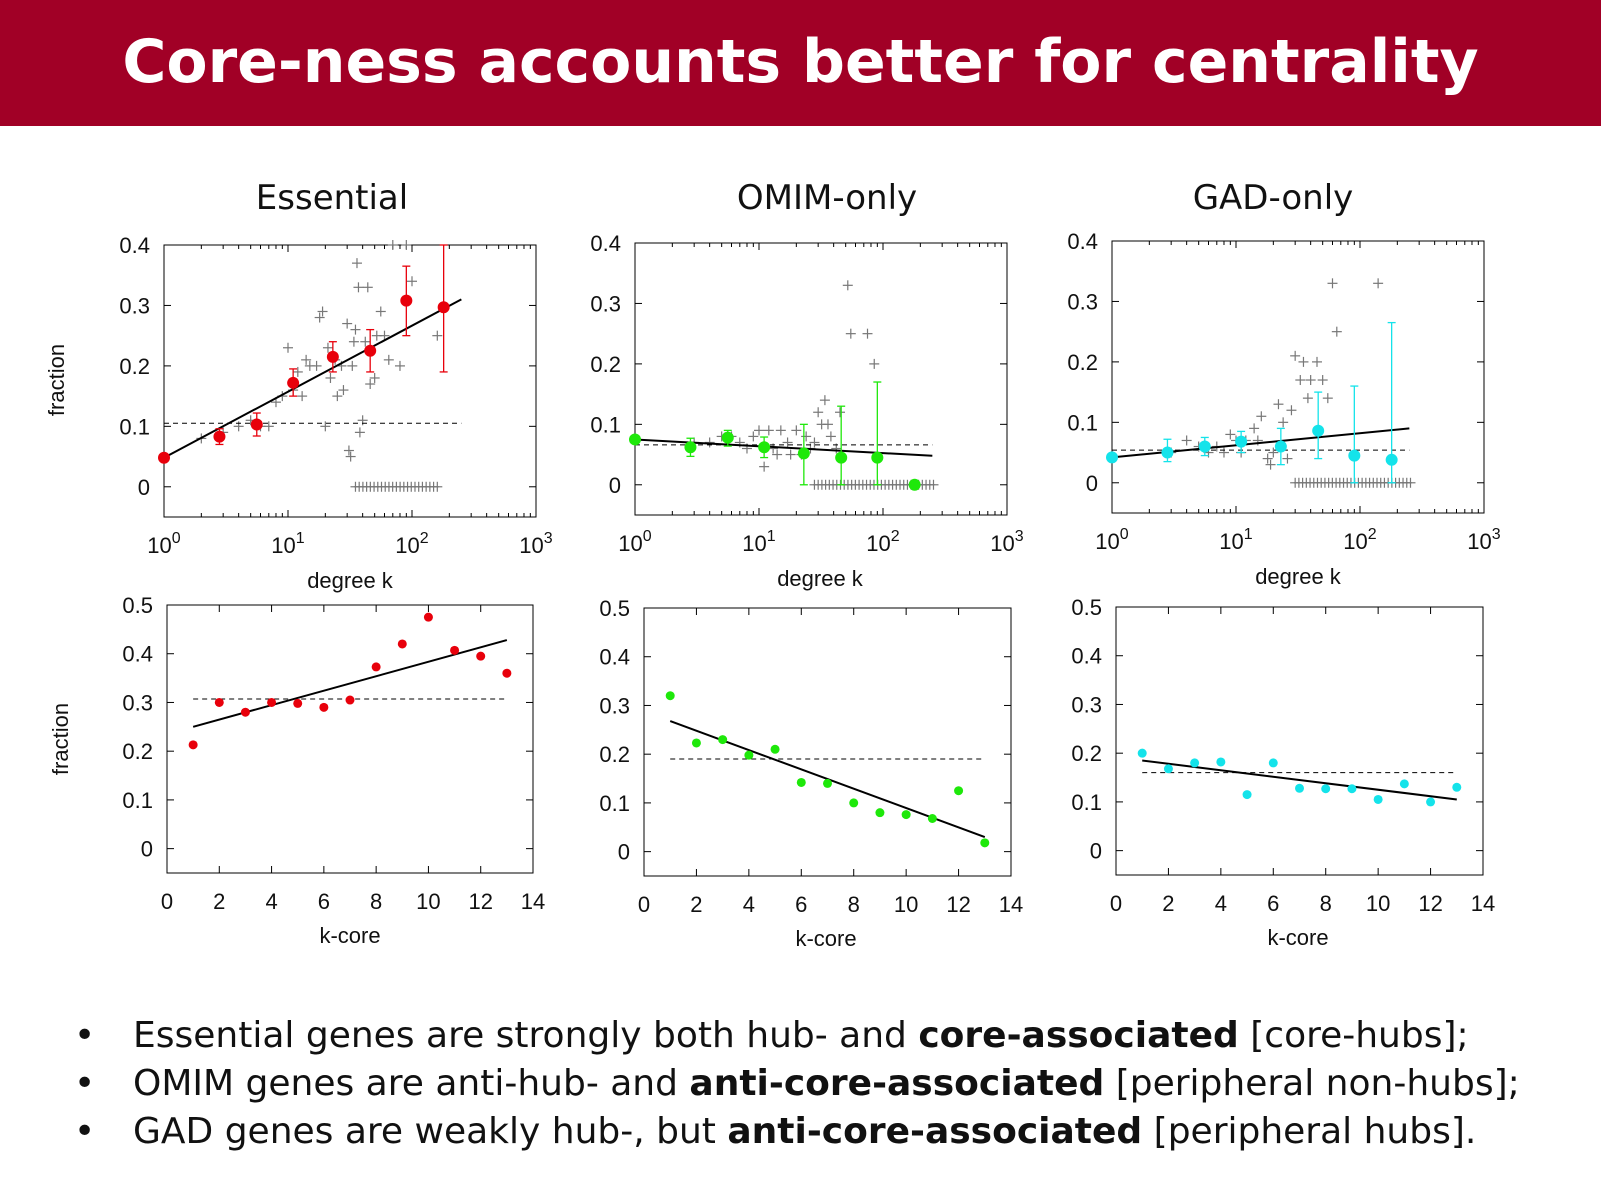 Image resolution: width=1601 pixels, height=1200 pixels. What do you see at coordinates (411, 1083) in the screenshot?
I see `bullet-text-part: OMIM genes are anti-hub- and` at bounding box center [411, 1083].